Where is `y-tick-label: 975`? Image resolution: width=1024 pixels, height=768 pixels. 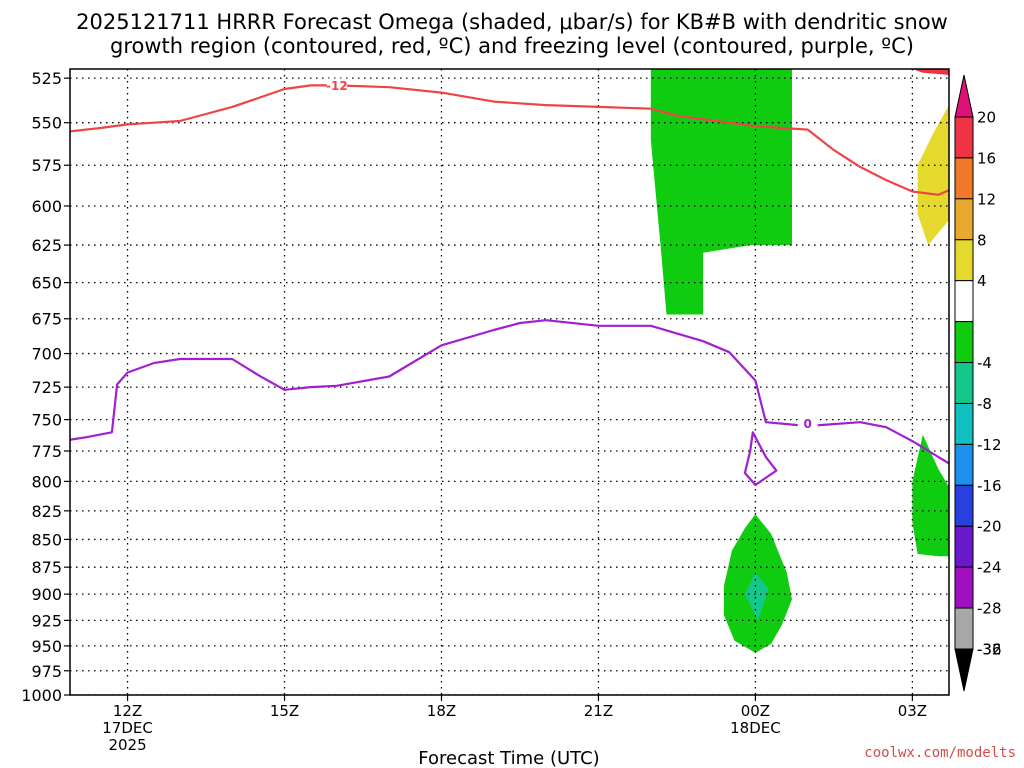 y-tick-label: 975 is located at coordinates (46, 671).